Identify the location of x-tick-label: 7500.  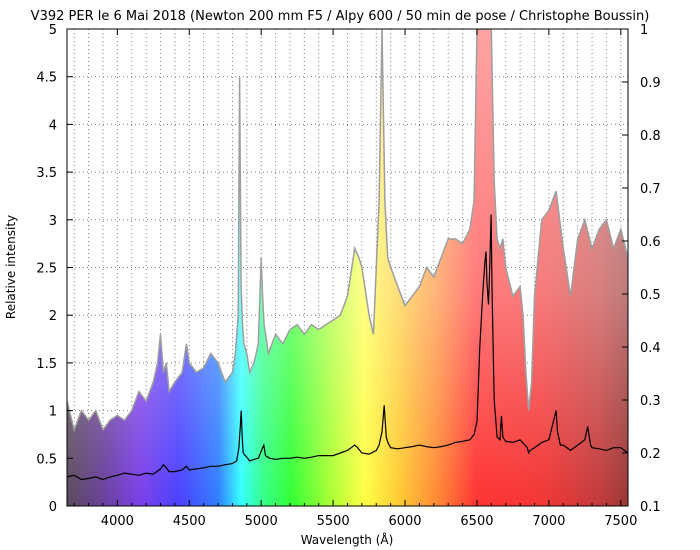
(620, 521).